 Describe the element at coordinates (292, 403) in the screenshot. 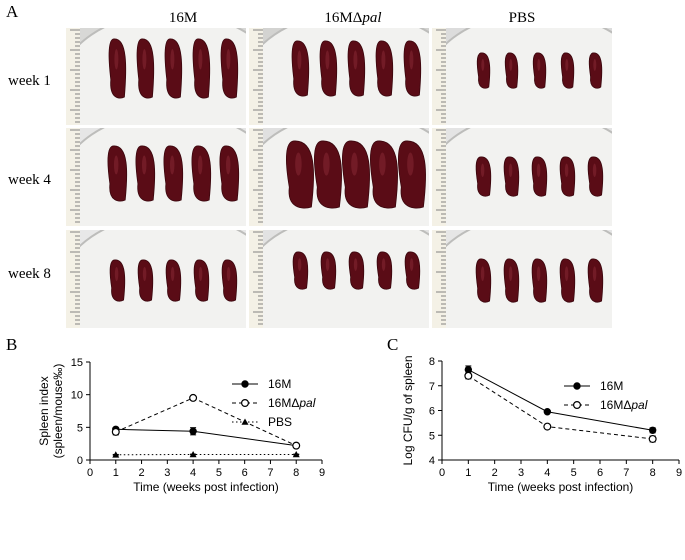

I see `legend-label: 16MΔpal` at that location.